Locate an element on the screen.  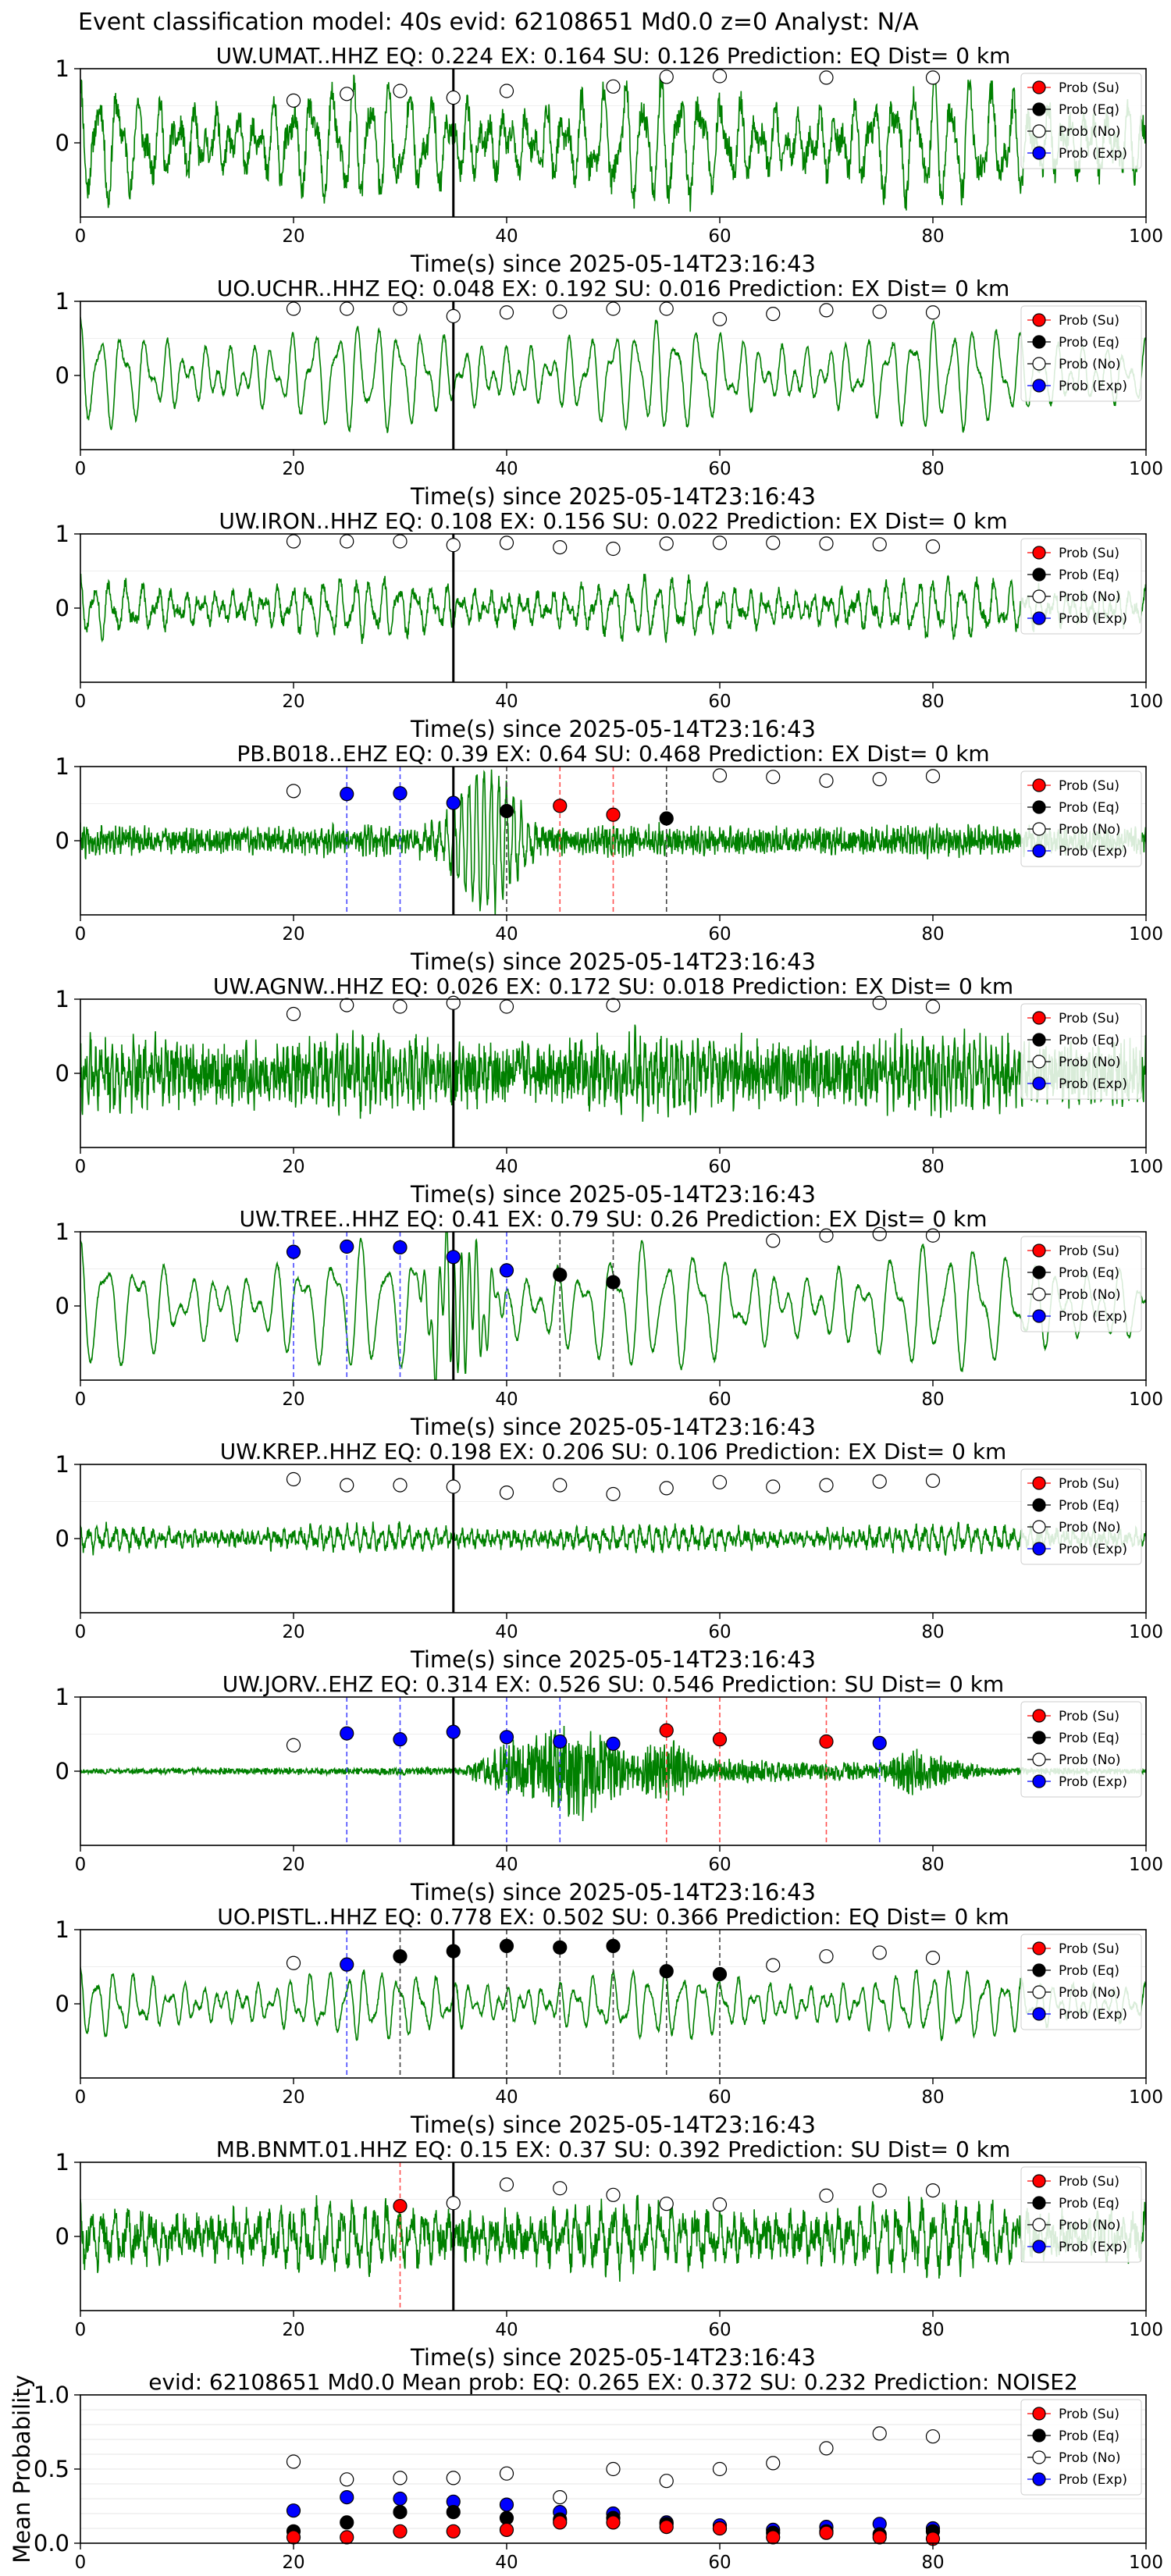
legend: Prob (Su) Prob (Eq) Prob (No) Prob (Exp) is located at coordinates (1081, 2447).